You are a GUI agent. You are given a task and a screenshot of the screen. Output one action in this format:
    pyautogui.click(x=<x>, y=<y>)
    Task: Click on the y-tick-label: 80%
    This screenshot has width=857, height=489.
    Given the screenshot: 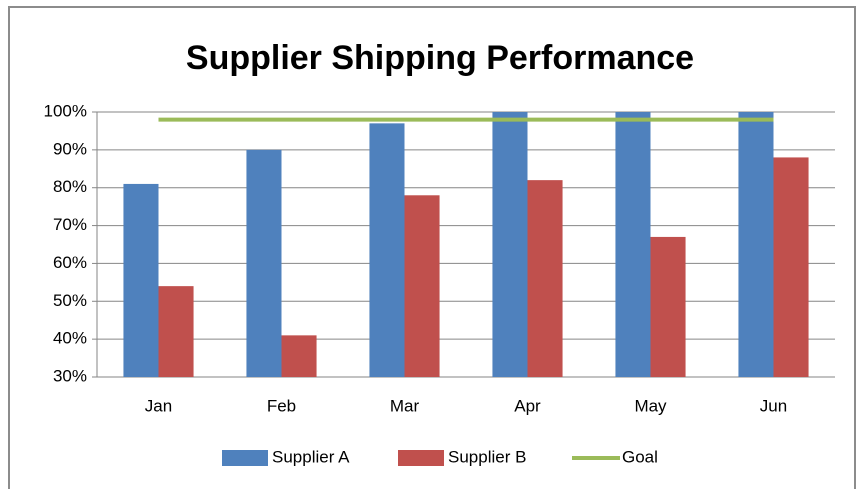 What is the action you would take?
    pyautogui.click(x=70, y=186)
    